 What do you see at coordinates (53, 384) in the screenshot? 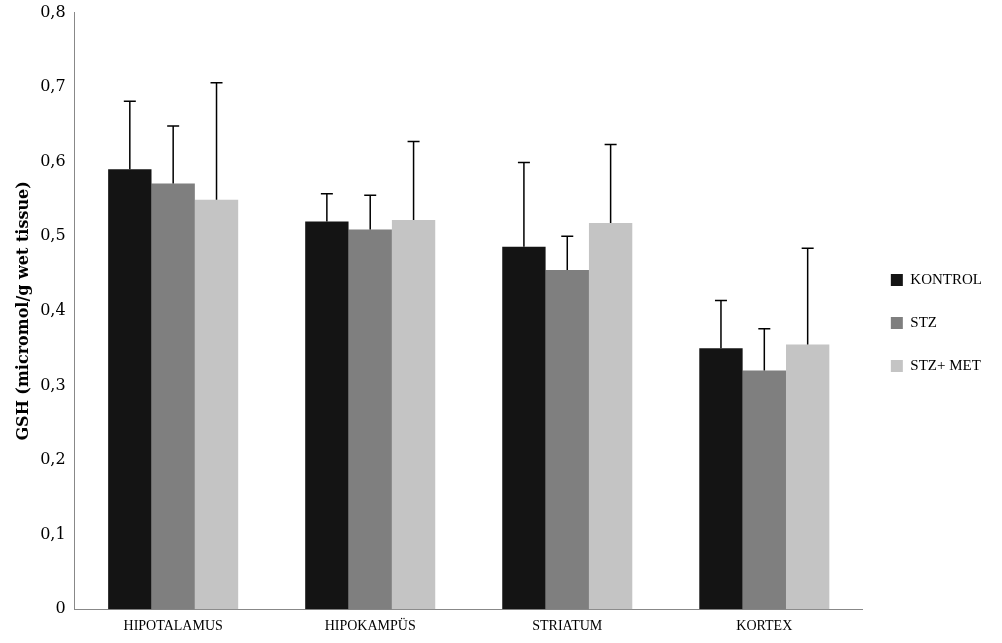
I see `y-tick-label: 0,3` at bounding box center [53, 384].